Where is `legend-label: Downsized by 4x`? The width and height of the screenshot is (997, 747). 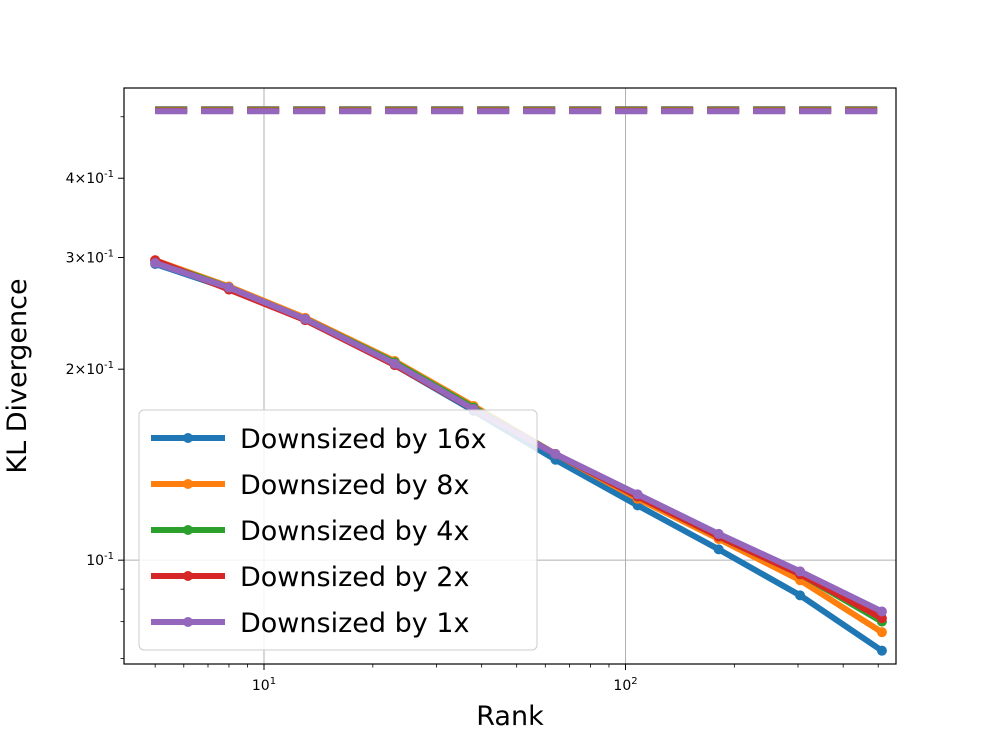 legend-label: Downsized by 4x is located at coordinates (354, 531).